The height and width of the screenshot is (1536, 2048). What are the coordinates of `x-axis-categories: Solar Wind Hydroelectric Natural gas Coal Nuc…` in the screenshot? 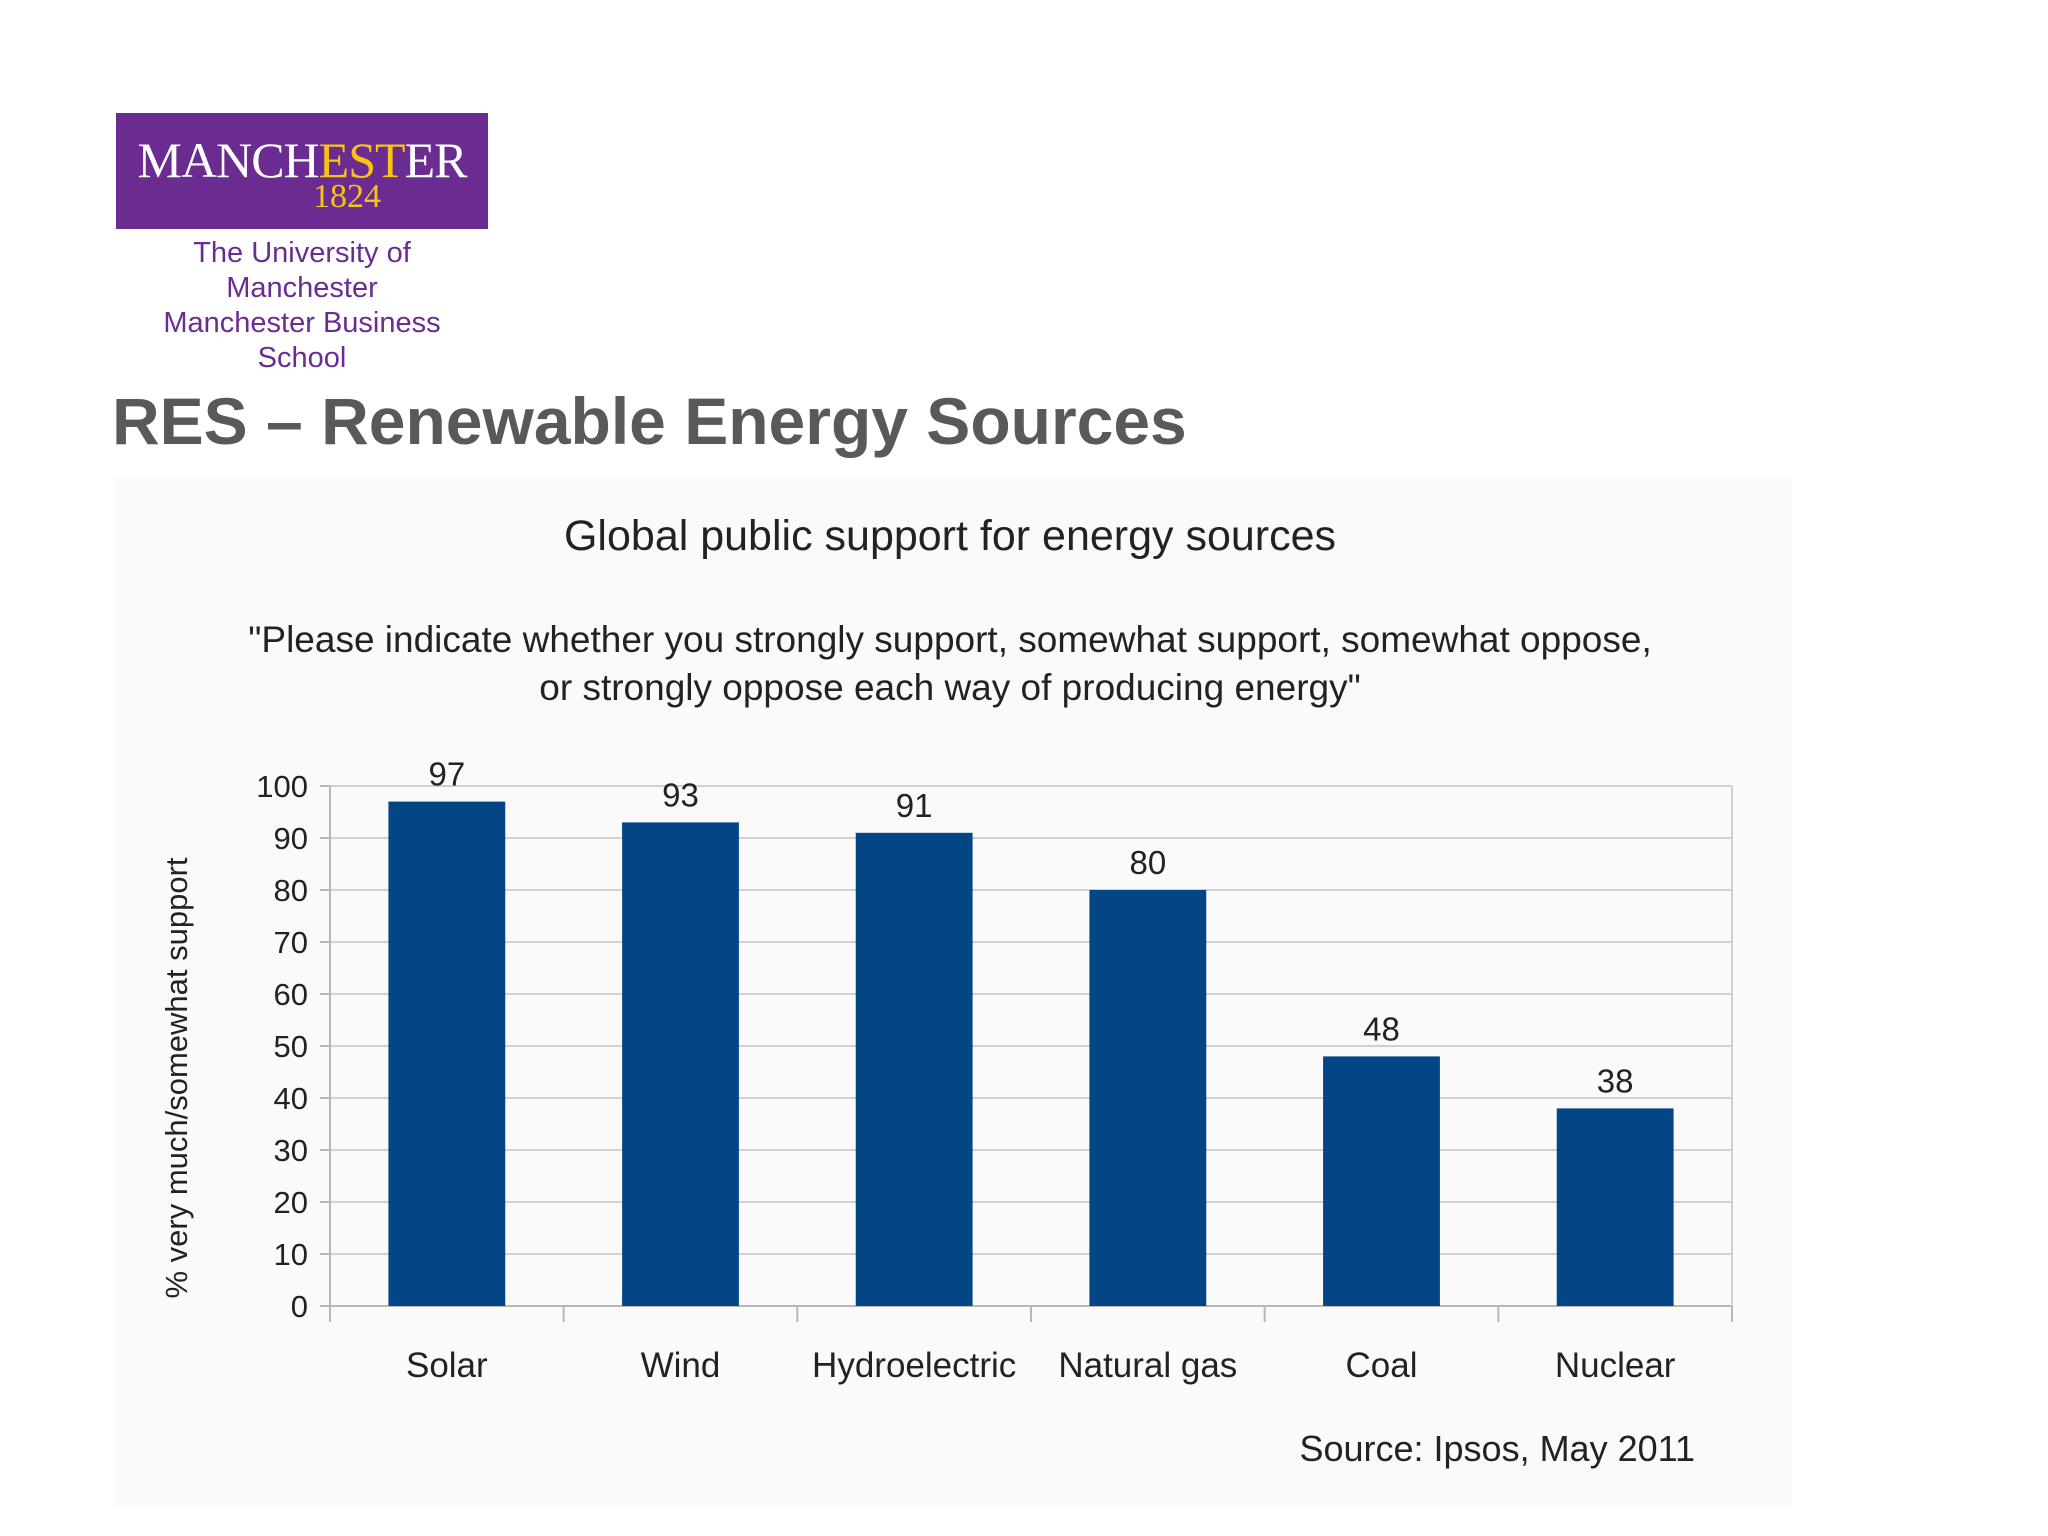 It's located at (1041, 1365).